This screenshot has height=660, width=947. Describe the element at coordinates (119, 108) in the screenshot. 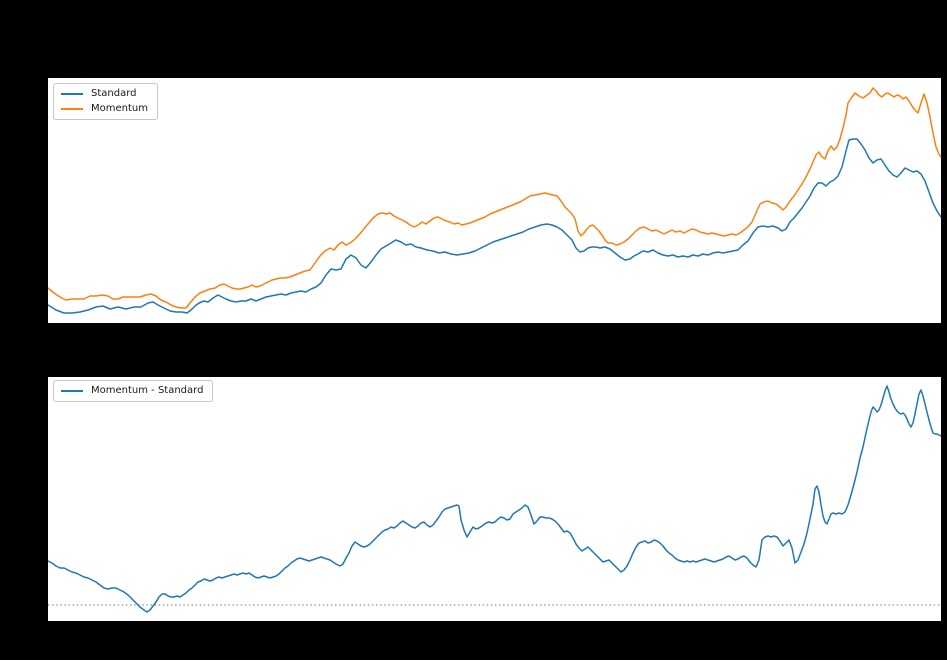

I see `legend-label-momentum: Momentum` at that location.